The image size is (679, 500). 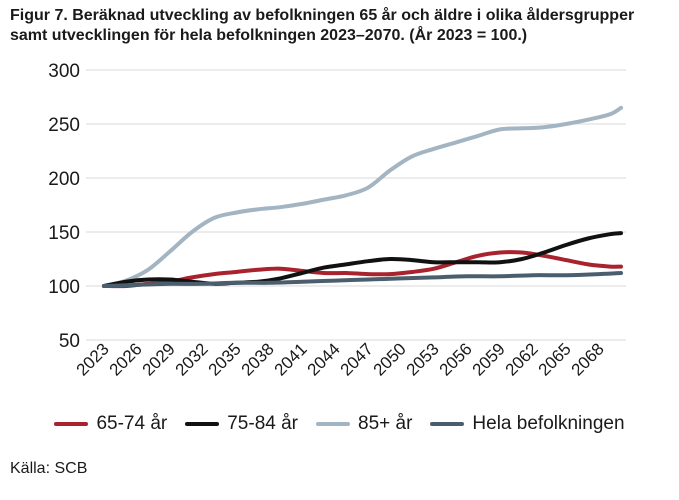 What do you see at coordinates (357, 359) in the screenshot?
I see `x-tick-label: 2047` at bounding box center [357, 359].